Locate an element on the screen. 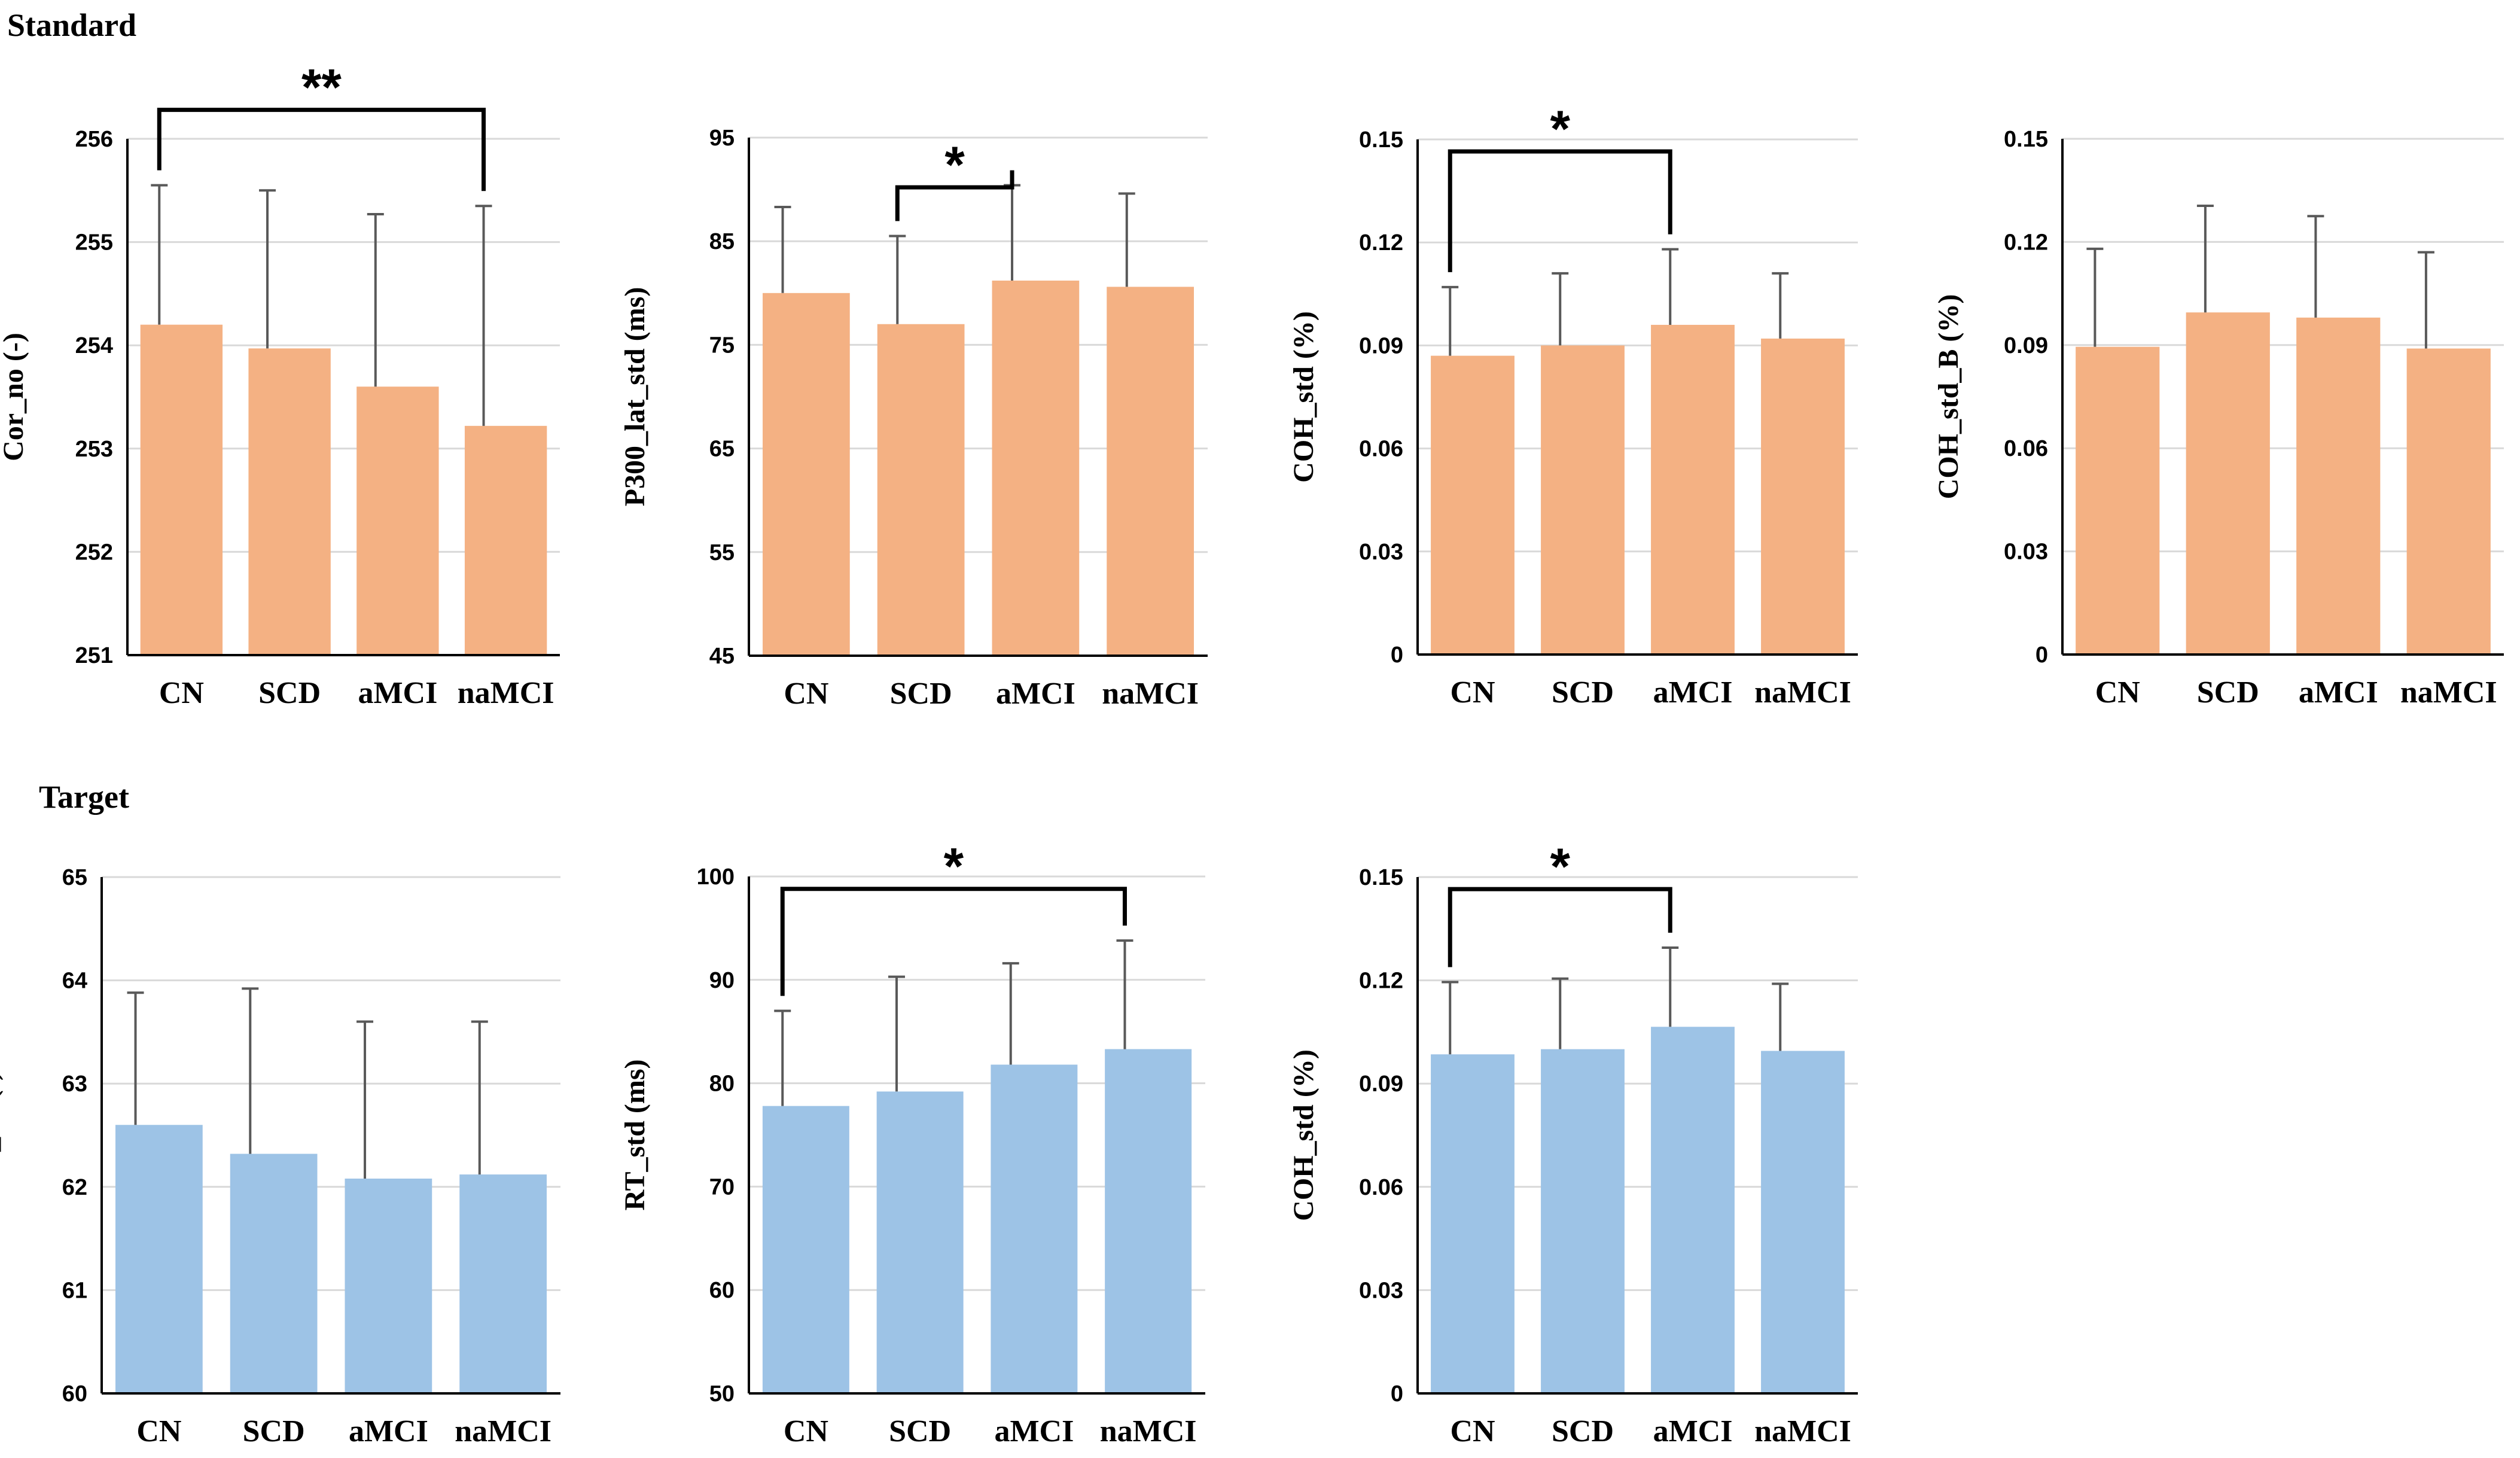 This screenshot has width=2520, height=1458. section-title-standard: Standard is located at coordinates (71, 25).